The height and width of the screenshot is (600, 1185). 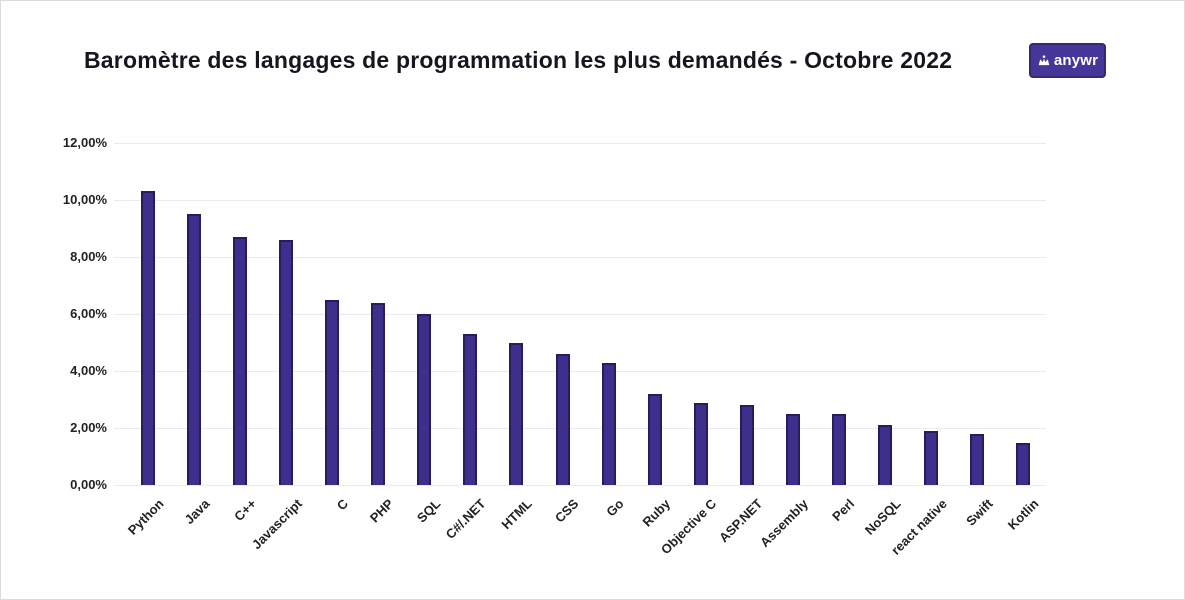 I want to click on y-axis-tick-label: 6,00%, so click(x=88, y=313).